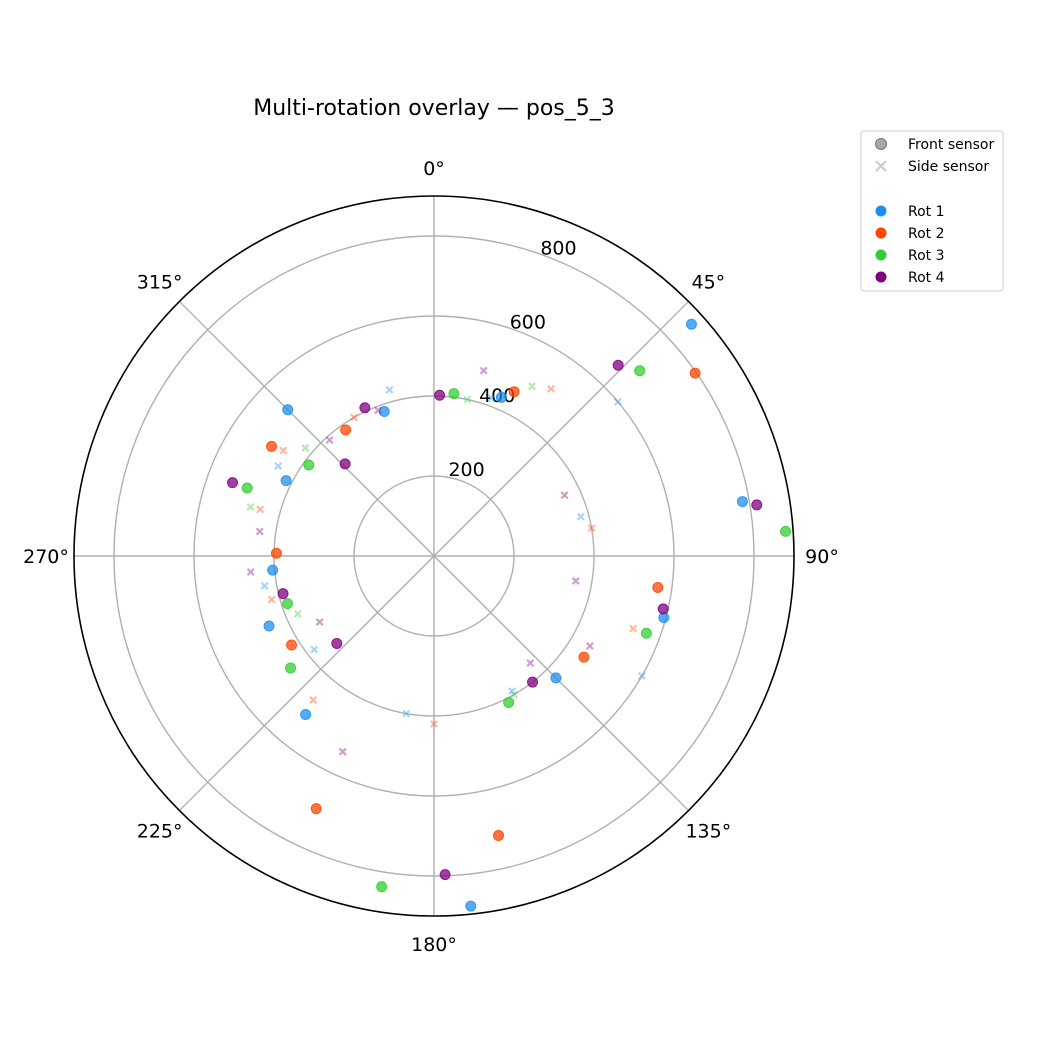  I want to click on legend-frame, so click(932, 211).